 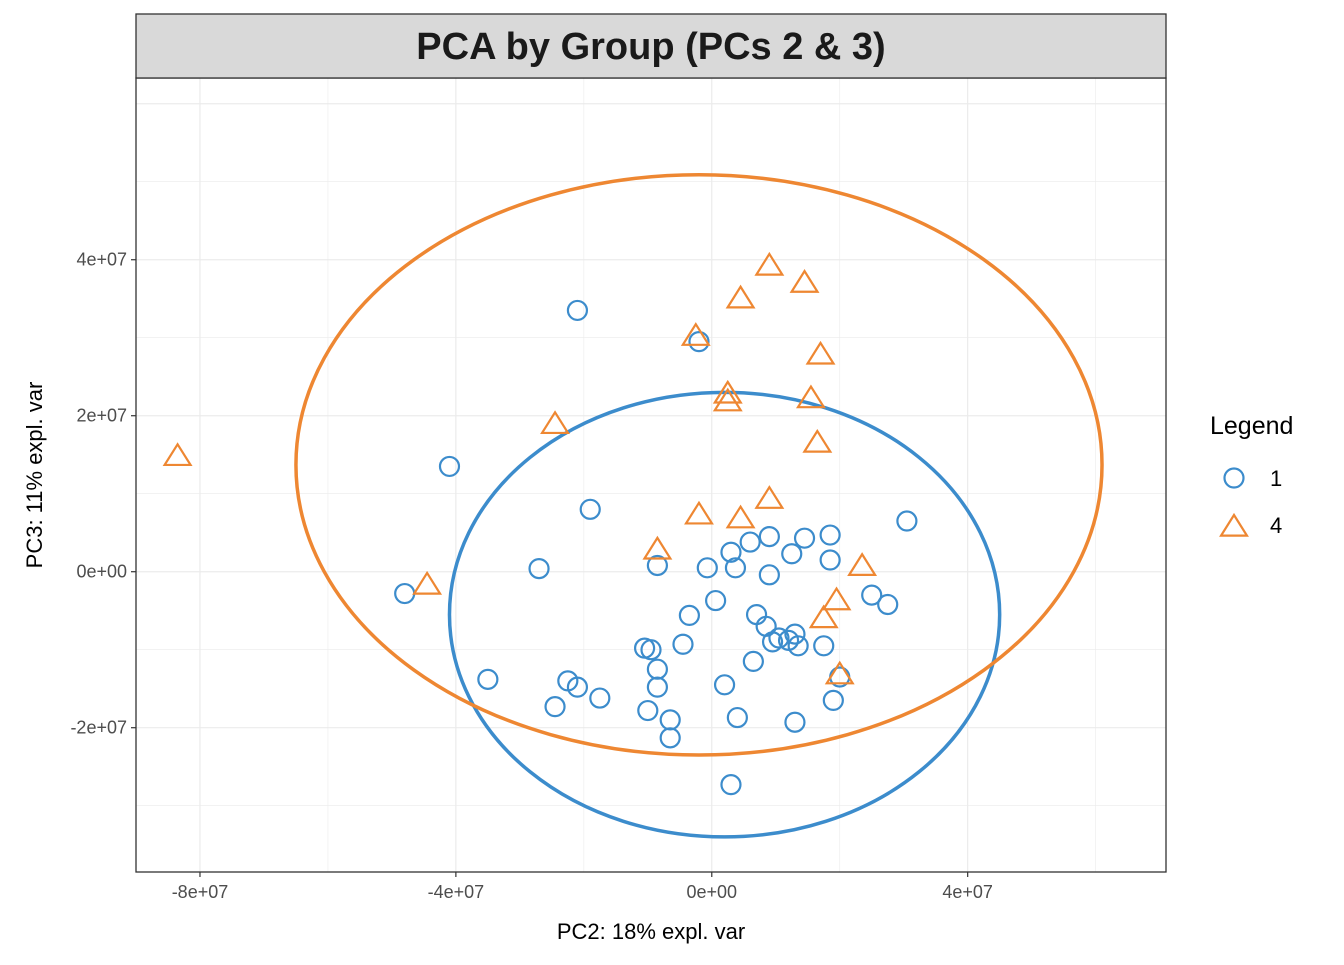 I want to click on x-tick-label: 4e+07, so click(x=967, y=892).